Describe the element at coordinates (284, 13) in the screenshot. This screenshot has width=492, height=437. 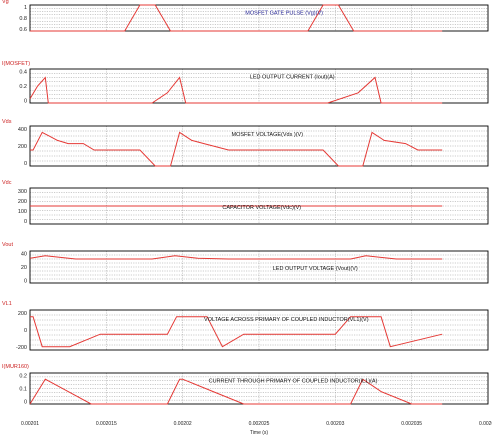
I see `trace-annotation: MOSFET GATE PULSE (Vg)(V)` at that location.